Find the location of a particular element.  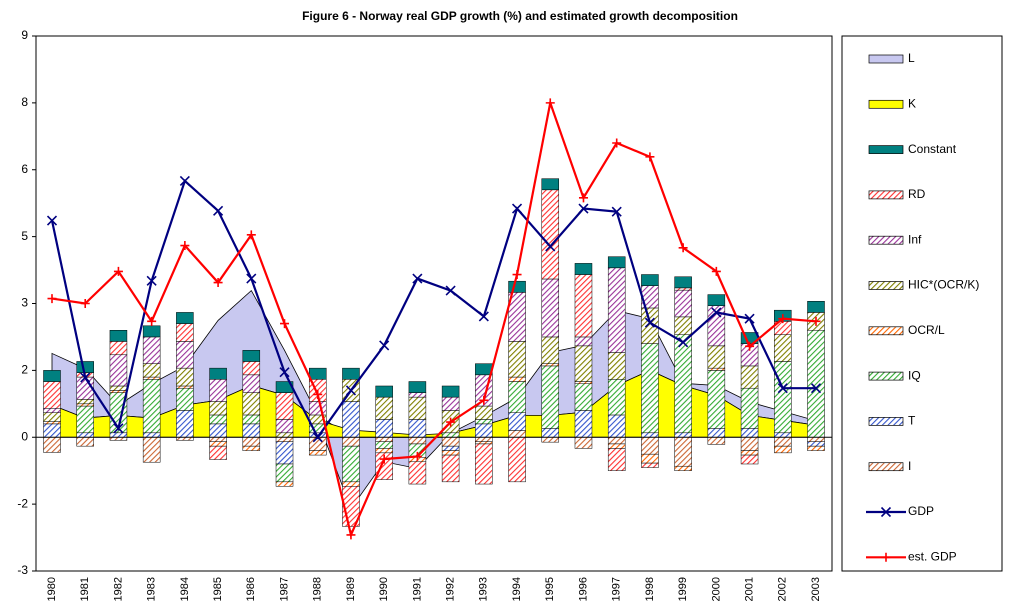

x-tick-label: 1994 is located at coordinates (517, 589).